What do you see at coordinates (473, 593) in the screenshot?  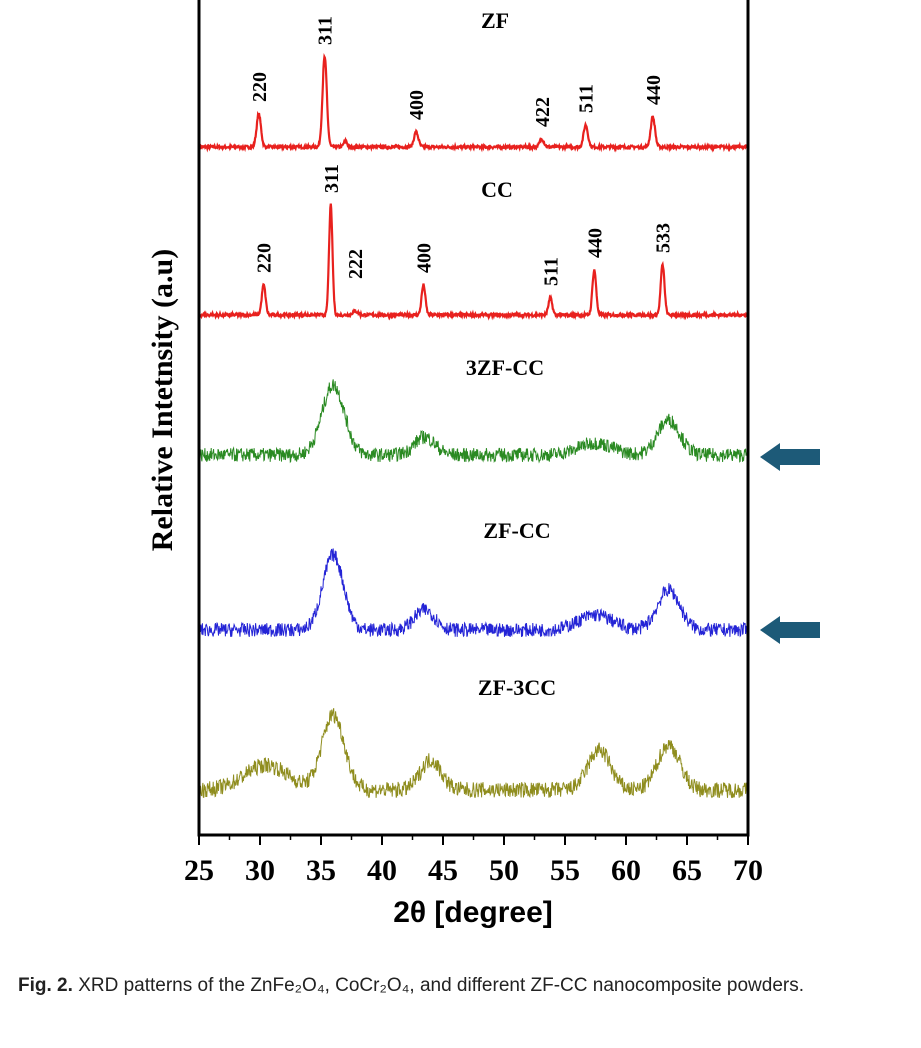 I see `series-line-ZF-CC` at bounding box center [473, 593].